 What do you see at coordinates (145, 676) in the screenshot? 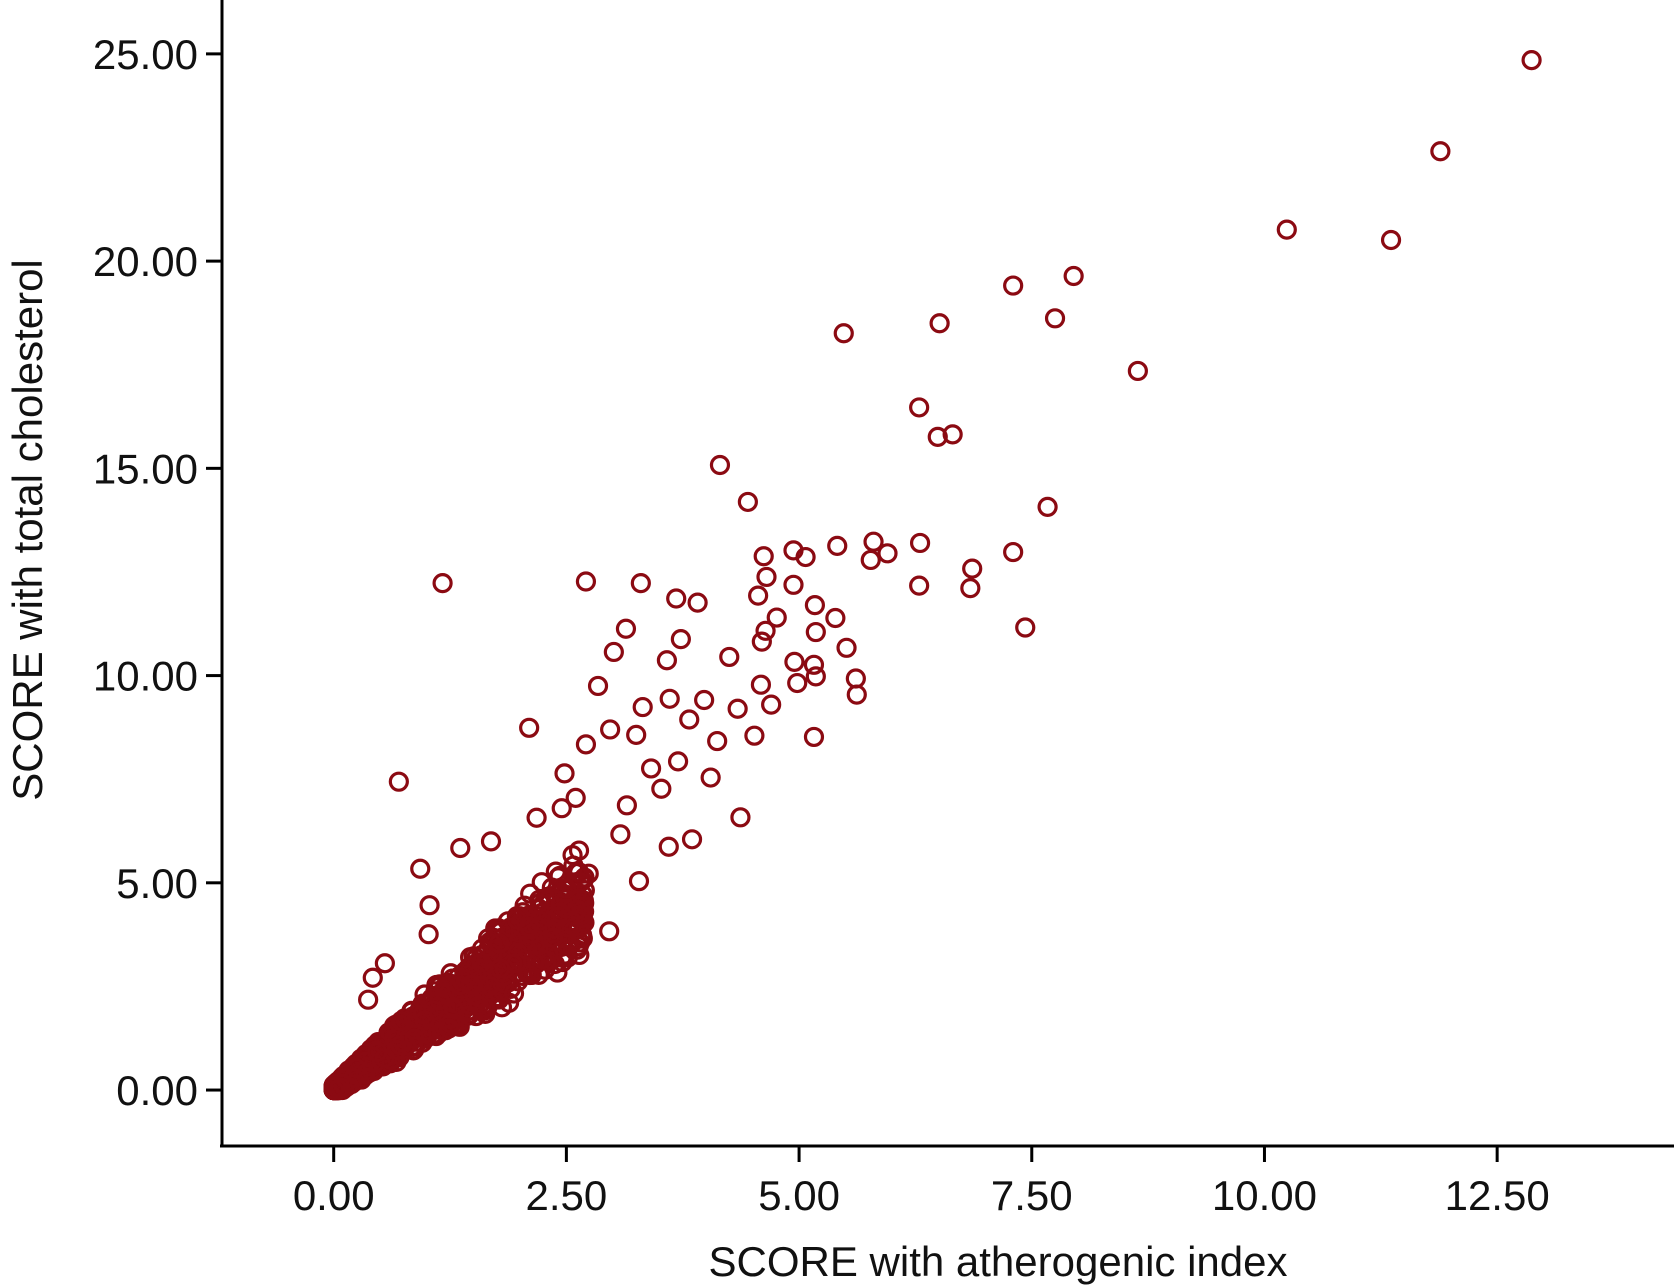
I see `y-tick-label: 10.00` at bounding box center [145, 676].